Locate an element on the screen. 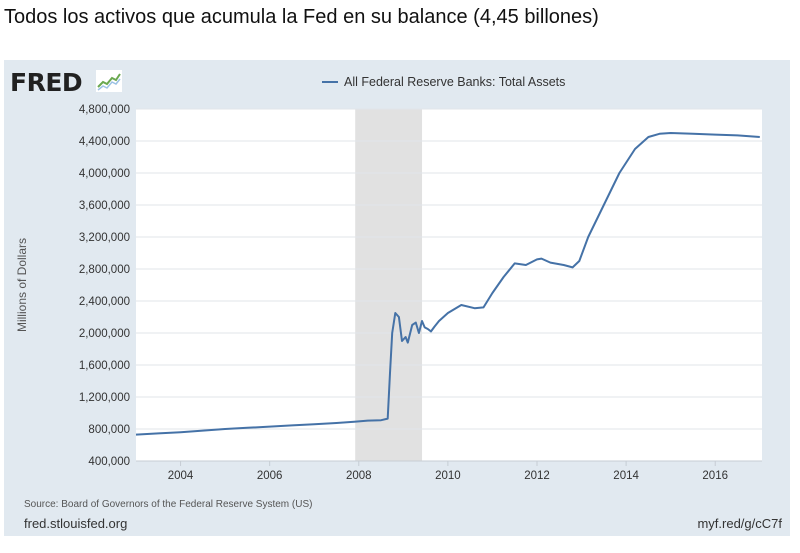 The height and width of the screenshot is (553, 800). y-tick-label: 3,600,000 is located at coordinates (104, 206).